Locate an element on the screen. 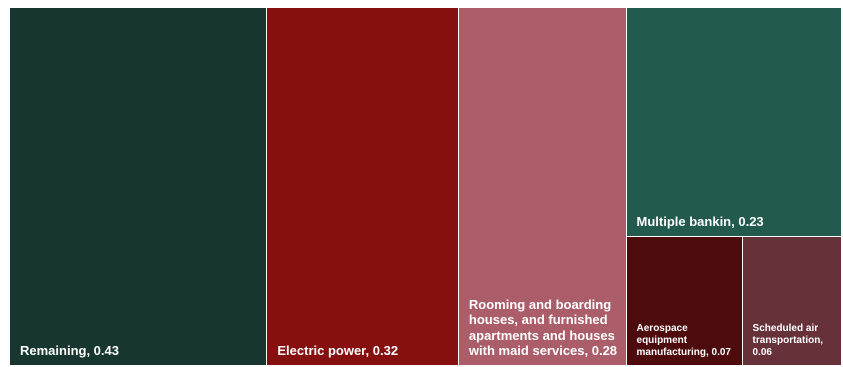 The width and height of the screenshot is (843, 367). tile-aerospace-equipment: Aerospace equipment manufacturing, 0.07 is located at coordinates (684, 301).